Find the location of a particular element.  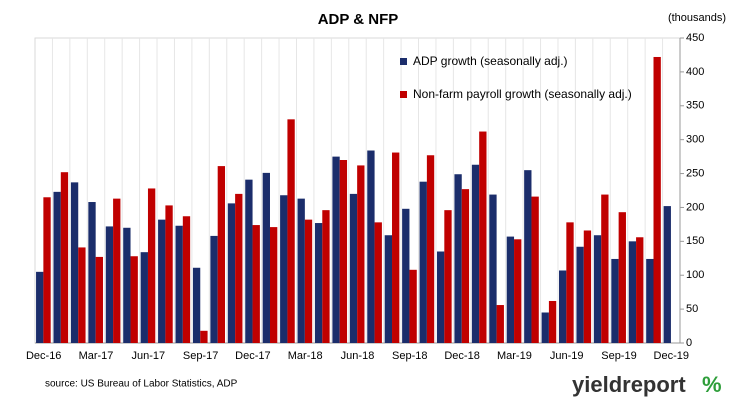

y-tick-label: 450 is located at coordinates (695, 38).